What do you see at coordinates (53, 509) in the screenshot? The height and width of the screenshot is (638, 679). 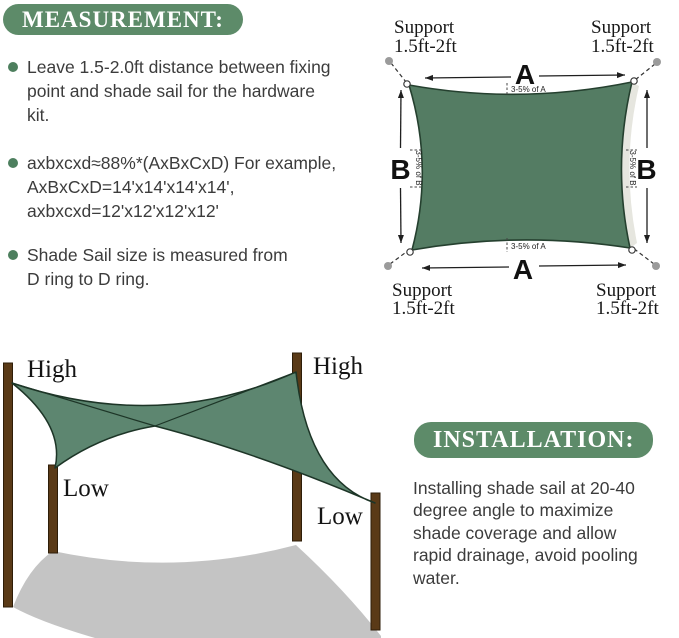 I see `pole-low-left` at bounding box center [53, 509].